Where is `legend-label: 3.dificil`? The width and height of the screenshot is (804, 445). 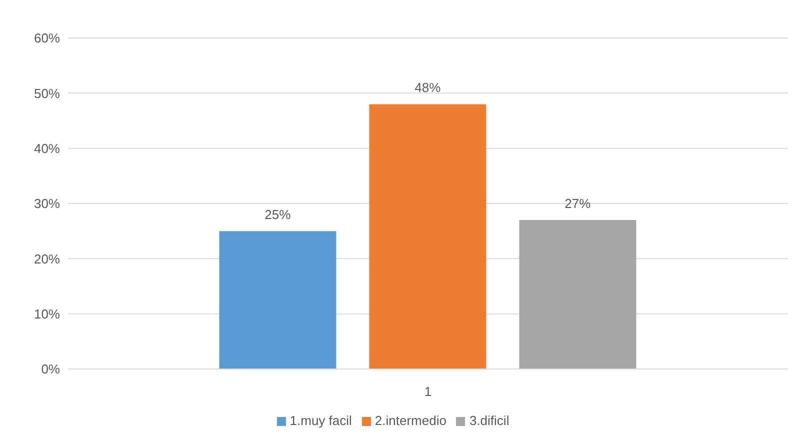
legend-label: 3.dificil is located at coordinates (489, 420).